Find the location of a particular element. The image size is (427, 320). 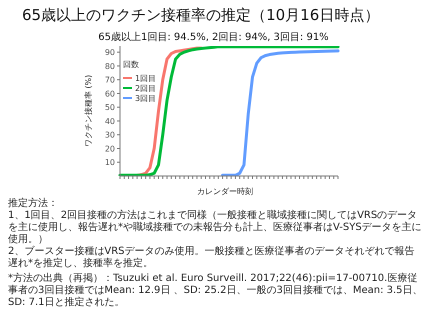

y-tick-label: 10 is located at coordinates (109, 163).